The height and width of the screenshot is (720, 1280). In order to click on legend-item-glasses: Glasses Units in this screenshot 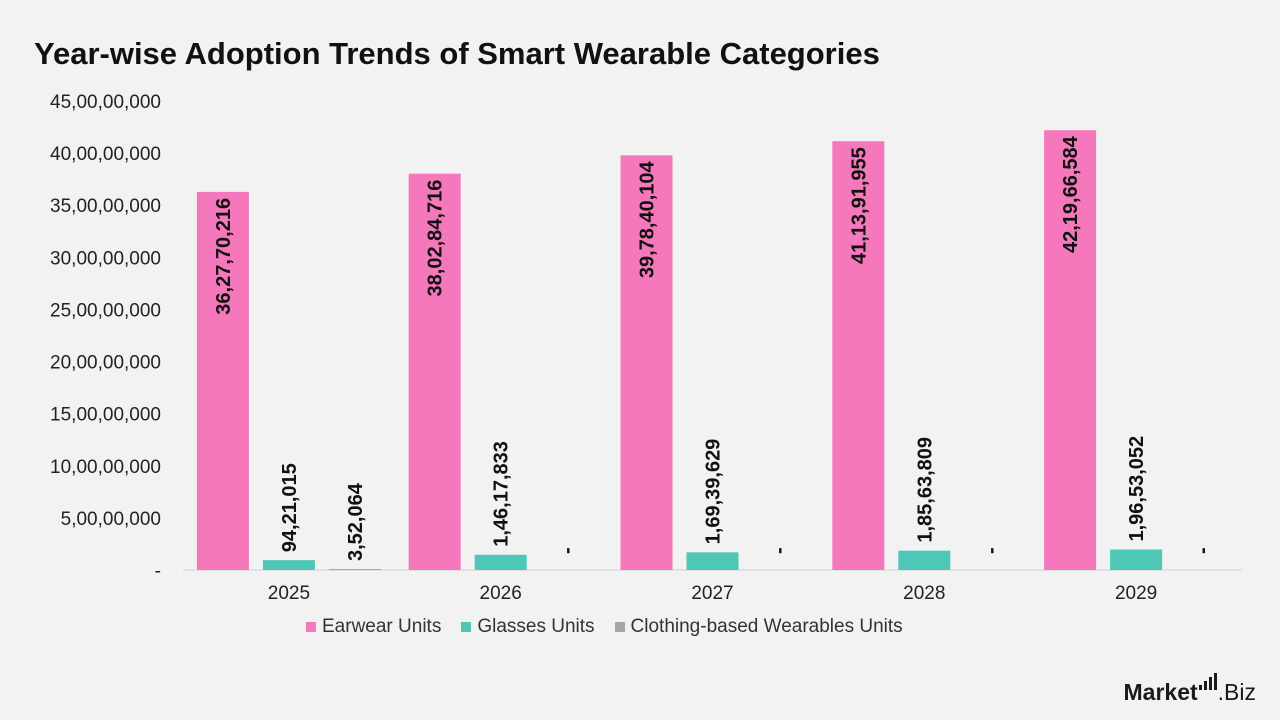, I will do `click(528, 627)`.